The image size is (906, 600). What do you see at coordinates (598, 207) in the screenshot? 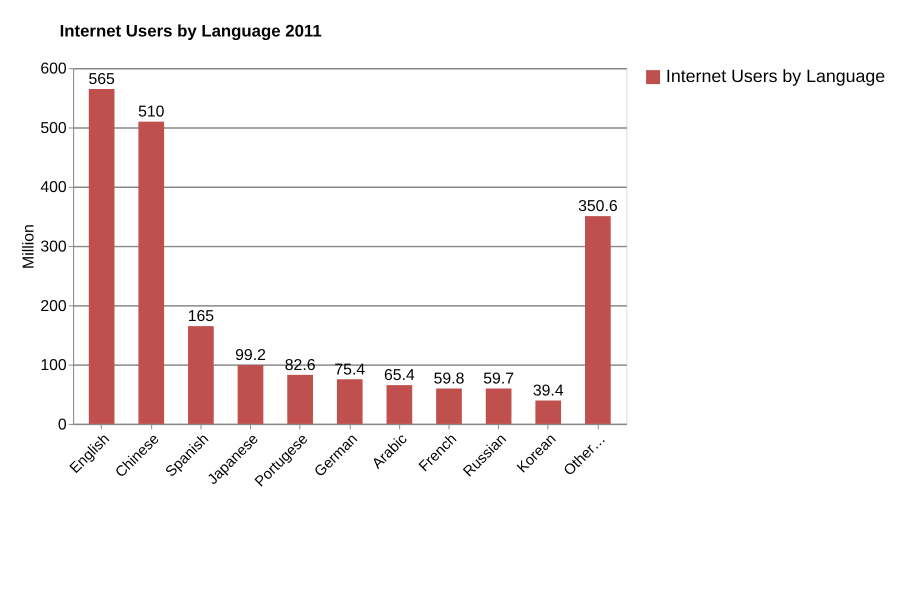
I see `data-label: 350.6` at bounding box center [598, 207].